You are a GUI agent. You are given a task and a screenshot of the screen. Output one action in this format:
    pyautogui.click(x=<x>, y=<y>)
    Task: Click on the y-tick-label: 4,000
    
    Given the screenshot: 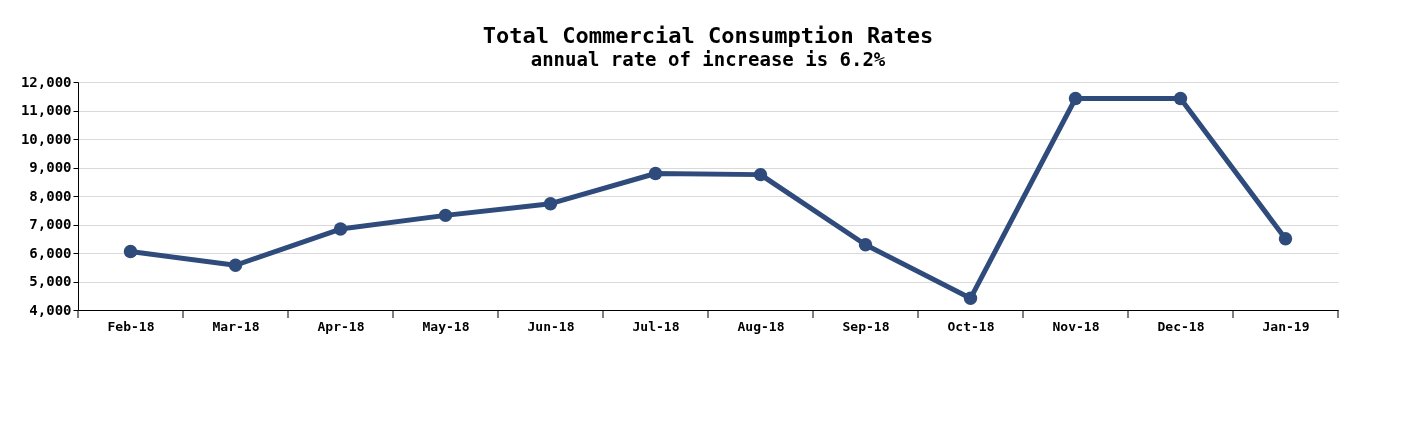 What is the action you would take?
    pyautogui.click(x=50, y=309)
    